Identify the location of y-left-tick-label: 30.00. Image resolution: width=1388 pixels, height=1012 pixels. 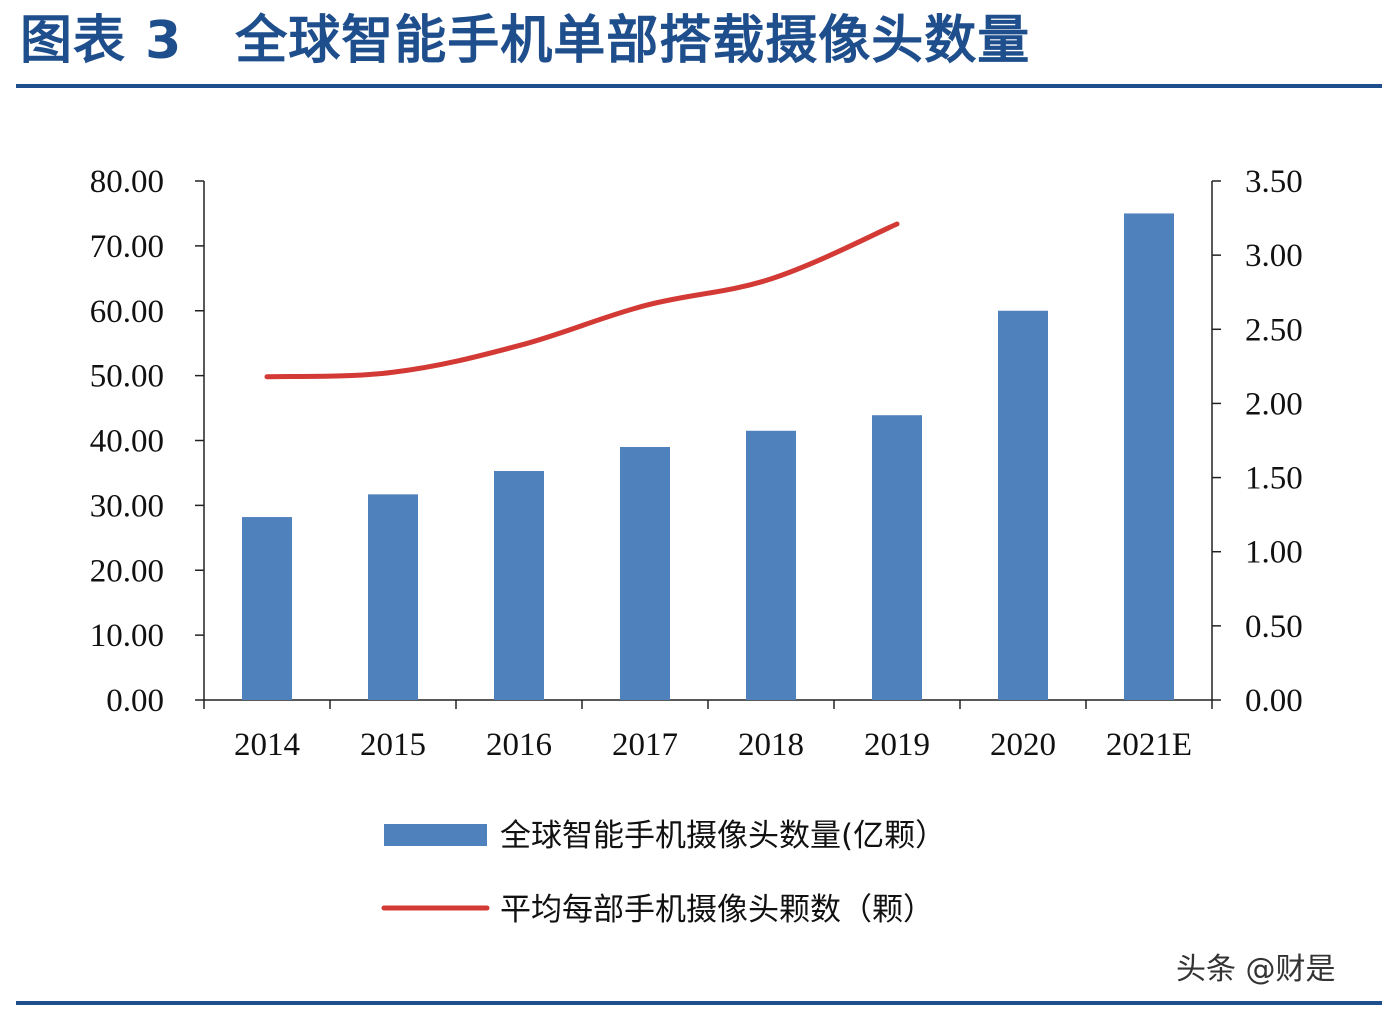
(127, 506).